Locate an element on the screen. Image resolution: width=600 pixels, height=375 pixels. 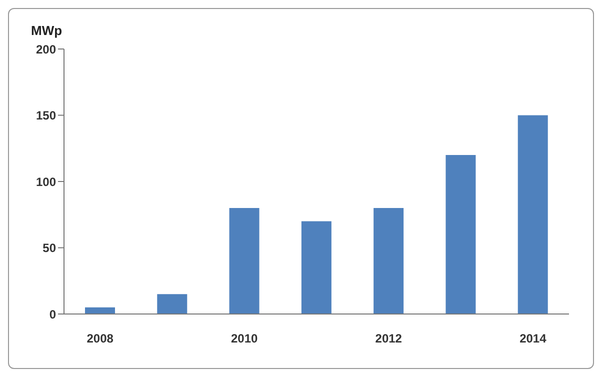
y-tick-label: 200 is located at coordinates (46, 49).